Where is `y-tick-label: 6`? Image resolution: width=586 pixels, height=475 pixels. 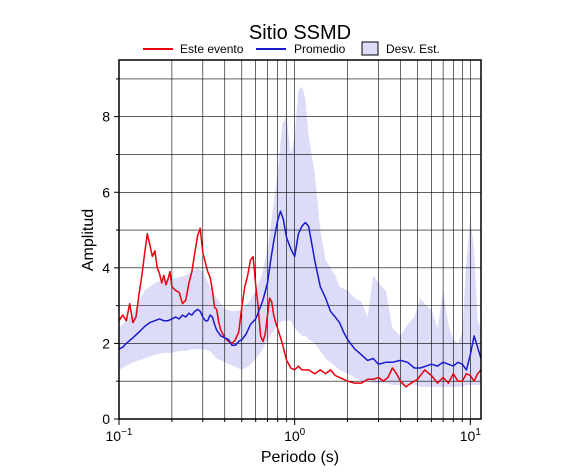
y-tick-label: 6 is located at coordinates (106, 192).